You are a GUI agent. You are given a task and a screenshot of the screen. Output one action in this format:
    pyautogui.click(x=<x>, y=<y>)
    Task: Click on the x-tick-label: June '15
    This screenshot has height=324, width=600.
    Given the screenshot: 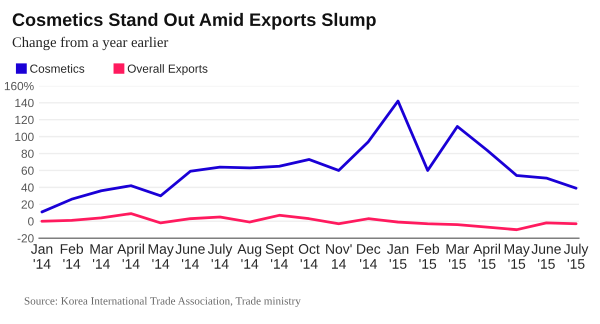 What is the action you would take?
    pyautogui.click(x=546, y=256)
    